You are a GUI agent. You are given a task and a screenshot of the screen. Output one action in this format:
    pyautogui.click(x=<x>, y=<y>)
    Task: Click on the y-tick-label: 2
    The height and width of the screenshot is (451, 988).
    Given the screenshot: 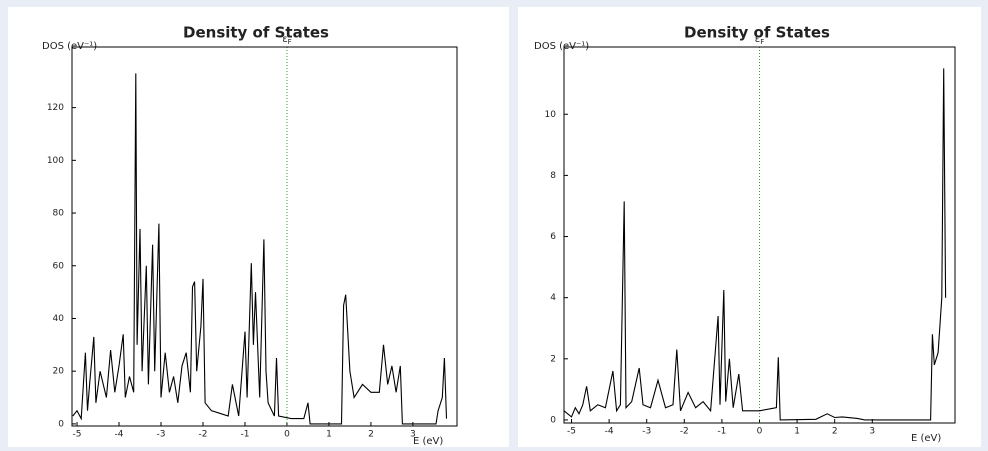 What is the action you would take?
    pyautogui.click(x=553, y=359)
    